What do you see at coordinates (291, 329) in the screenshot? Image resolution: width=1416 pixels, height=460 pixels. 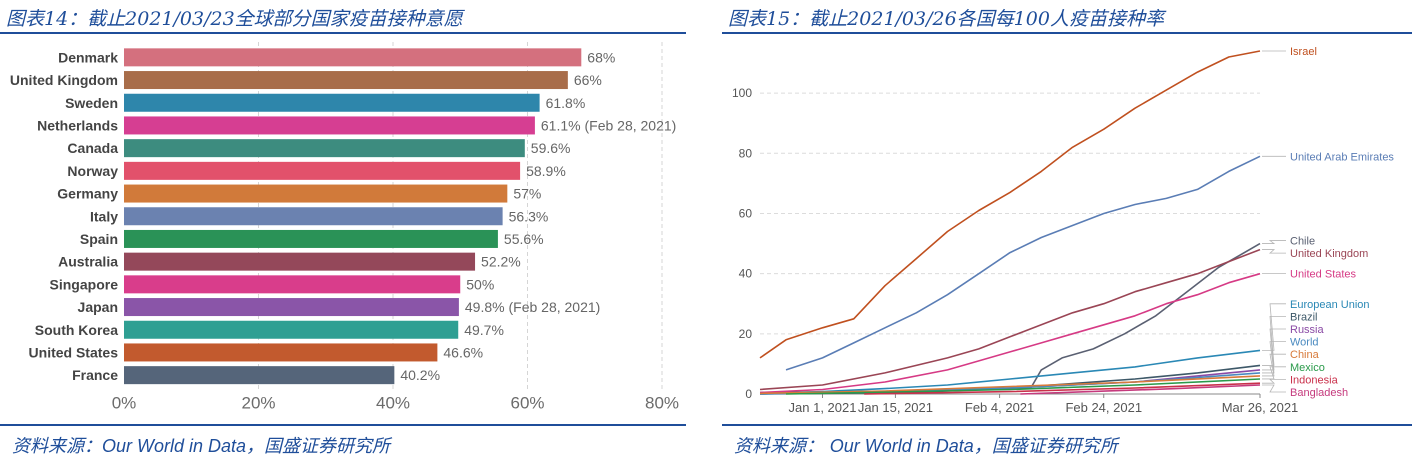 I see `bar-south-korea` at bounding box center [291, 329].